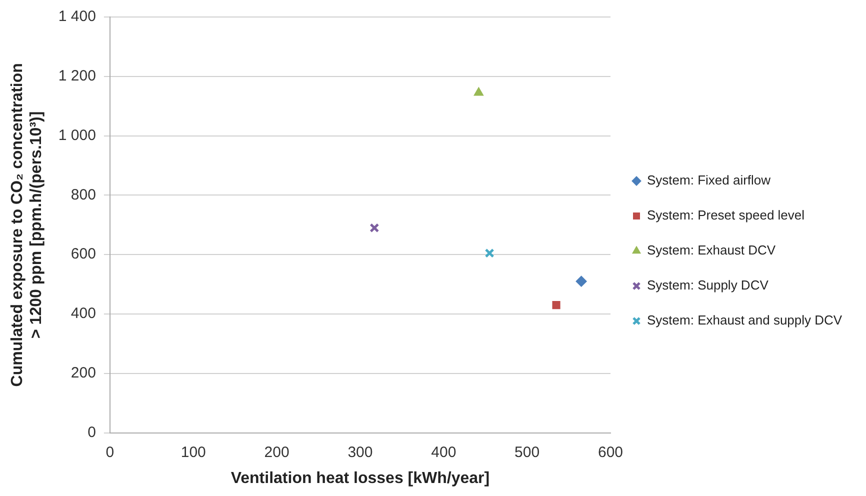 The width and height of the screenshot is (866, 496). I want to click on legend-label: System: Fixed airflow, so click(709, 180).